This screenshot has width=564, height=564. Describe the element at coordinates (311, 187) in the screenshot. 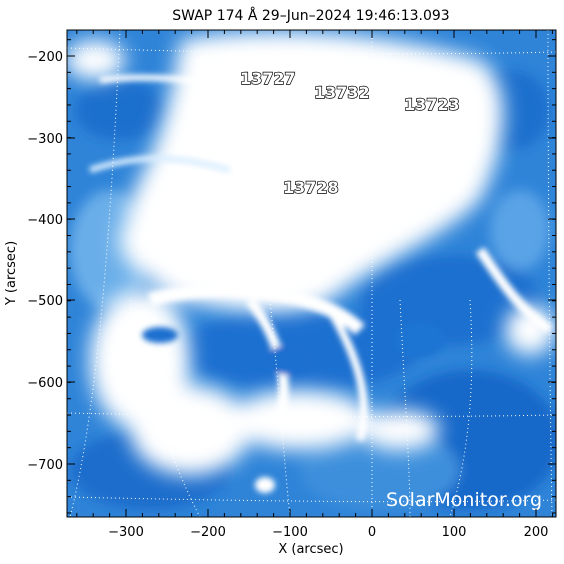

I see `ar-label-13728: 13728` at that location.